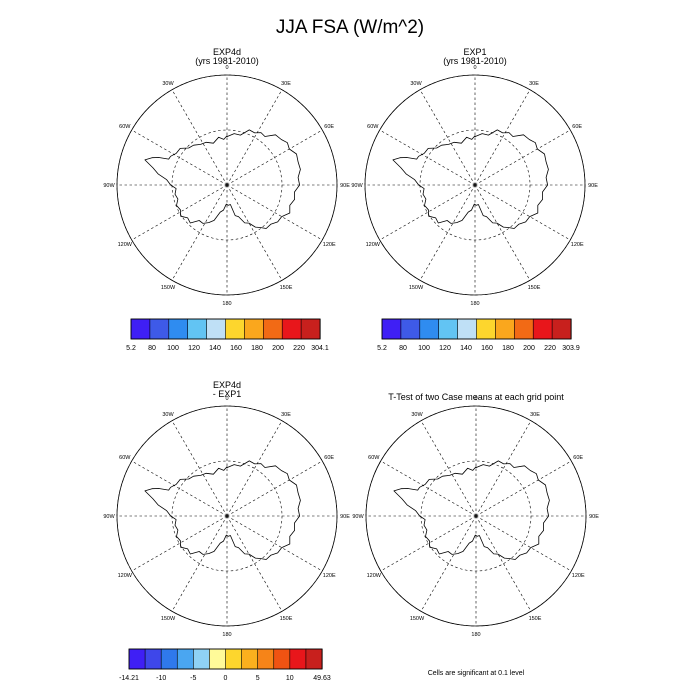  What do you see at coordinates (173, 348) in the screenshot?
I see `colorbar-tick-label: 100` at bounding box center [173, 348].